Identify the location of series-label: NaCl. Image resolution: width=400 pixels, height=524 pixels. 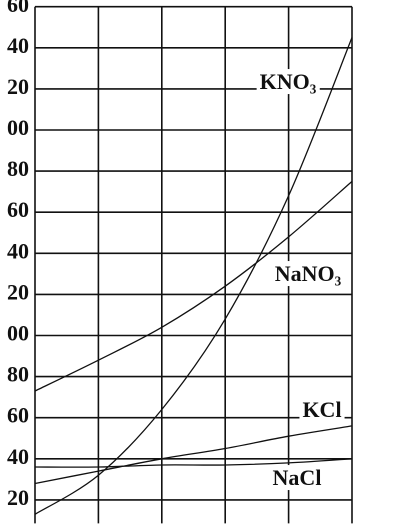
(297, 477).